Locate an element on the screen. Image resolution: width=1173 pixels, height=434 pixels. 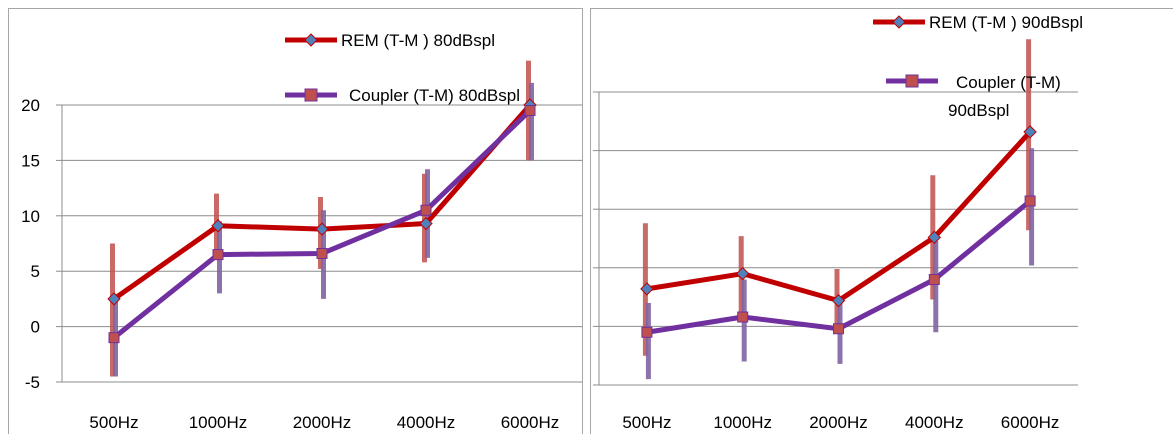
legend-left: REM (T-M ) 80dBspl Coupler (T-M) 80dBspl is located at coordinates (402, 68).